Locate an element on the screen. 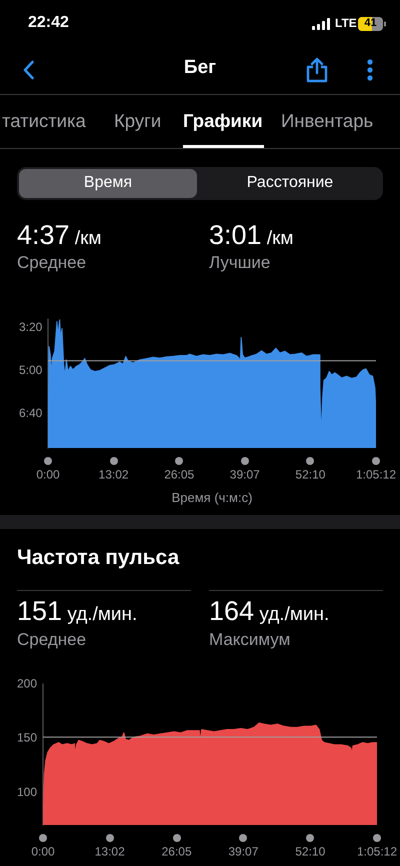 This screenshot has width=400, height=866. text: Максимум is located at coordinates (249, 640).